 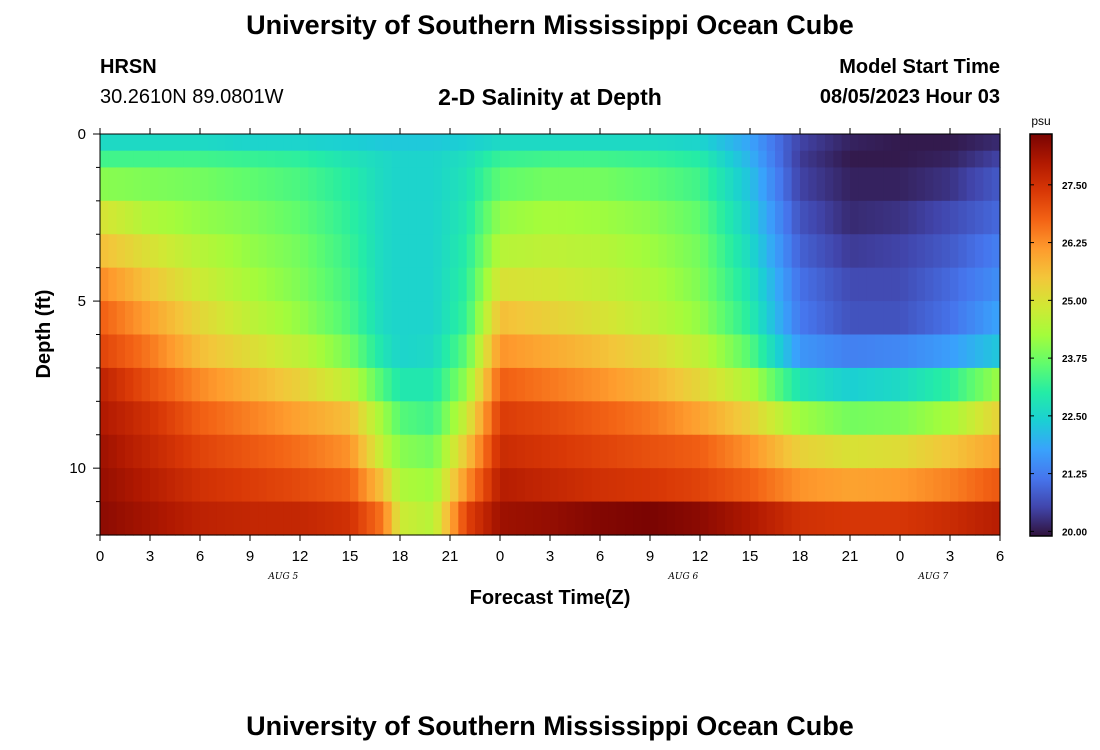 I want to click on station-id: HRSN, so click(x=128, y=67).